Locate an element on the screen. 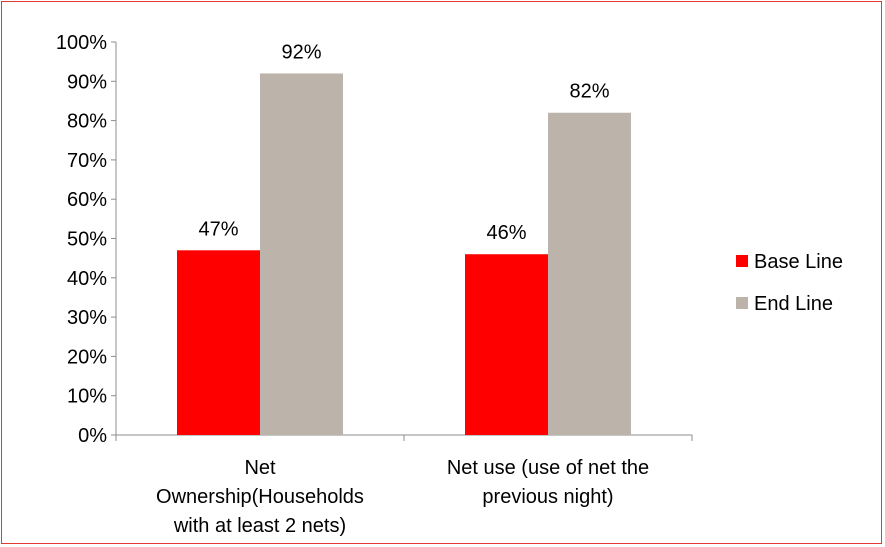 The height and width of the screenshot is (547, 885). data-label: 47% is located at coordinates (218, 229).